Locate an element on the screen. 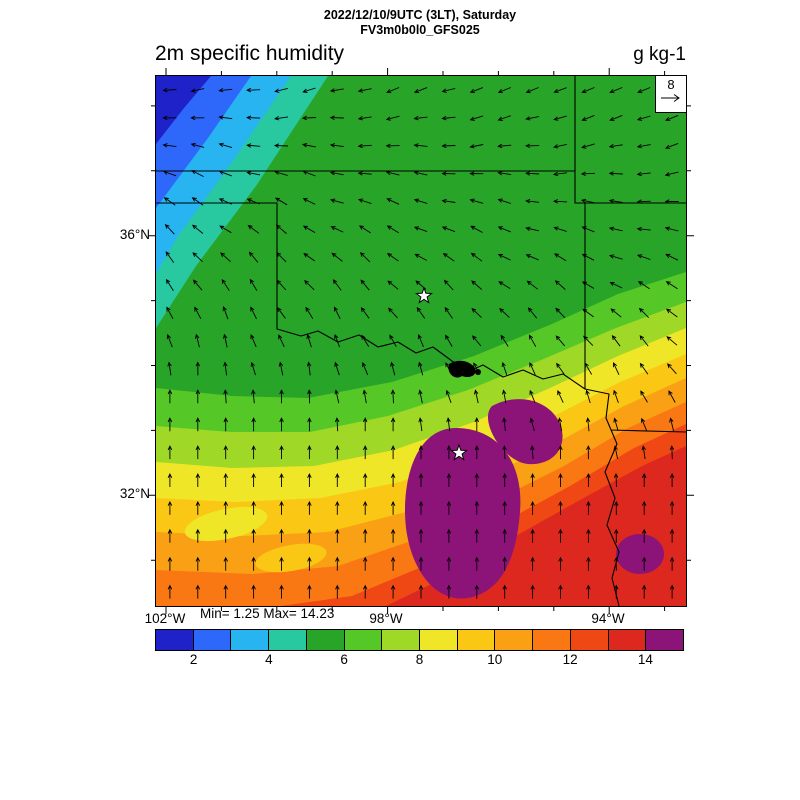  lon-label-98w: 98°W is located at coordinates (386, 618).